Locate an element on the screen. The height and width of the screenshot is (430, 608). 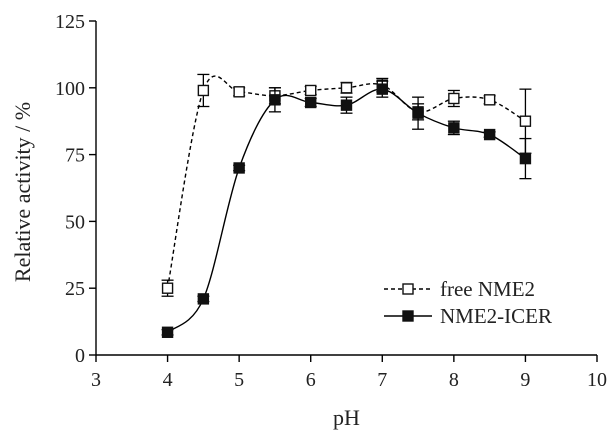
x-tick-label: 10 is located at coordinates (597, 380).